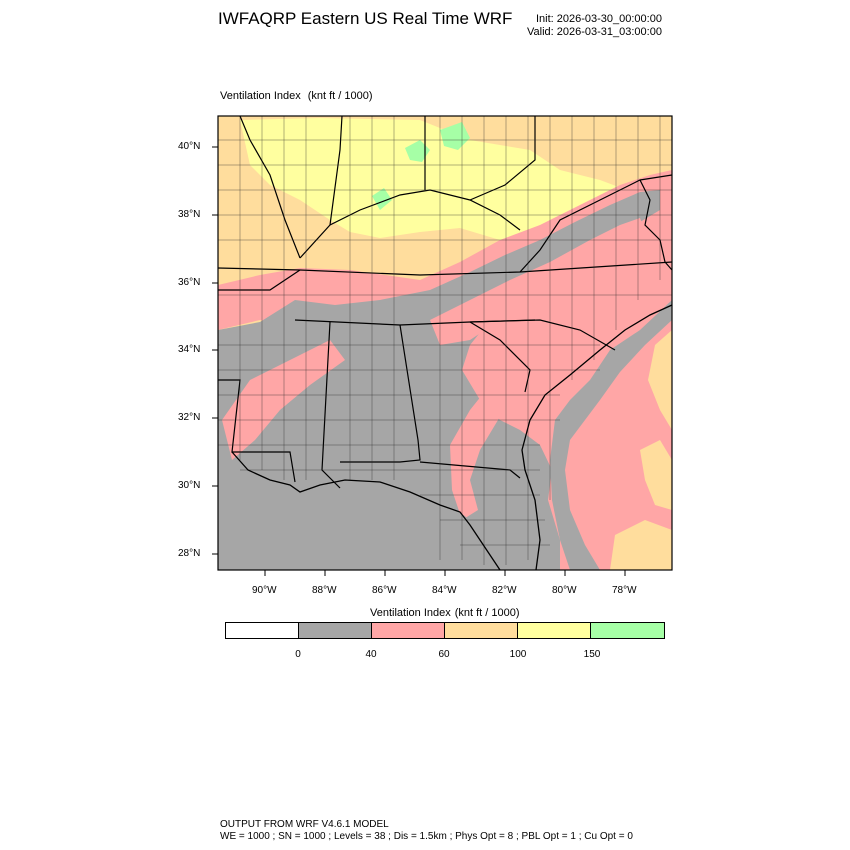  What do you see at coordinates (365, 18) in the screenshot?
I see `page-title: IWFAQRP Eastern US Real Time WRF` at bounding box center [365, 18].